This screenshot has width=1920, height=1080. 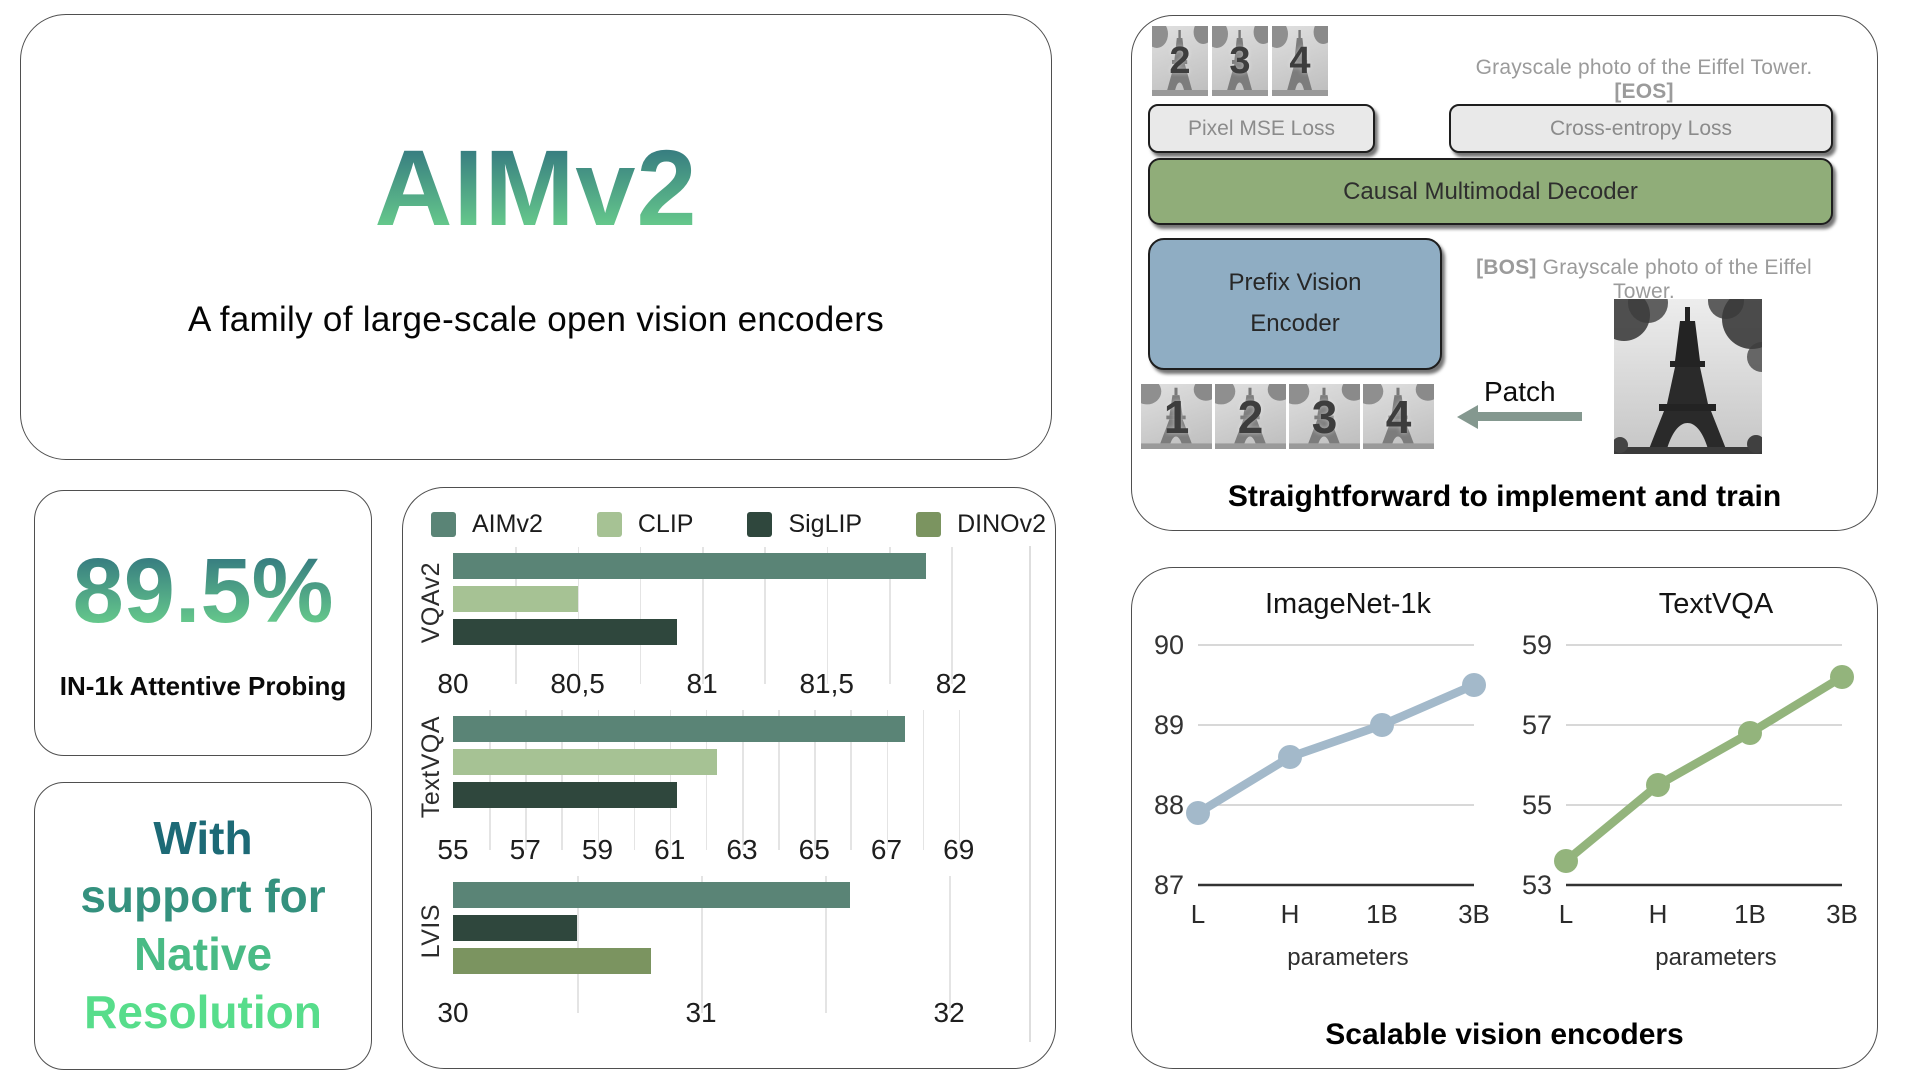 What do you see at coordinates (585, 762) in the screenshot?
I see `bar-textvqa-clip` at bounding box center [585, 762].